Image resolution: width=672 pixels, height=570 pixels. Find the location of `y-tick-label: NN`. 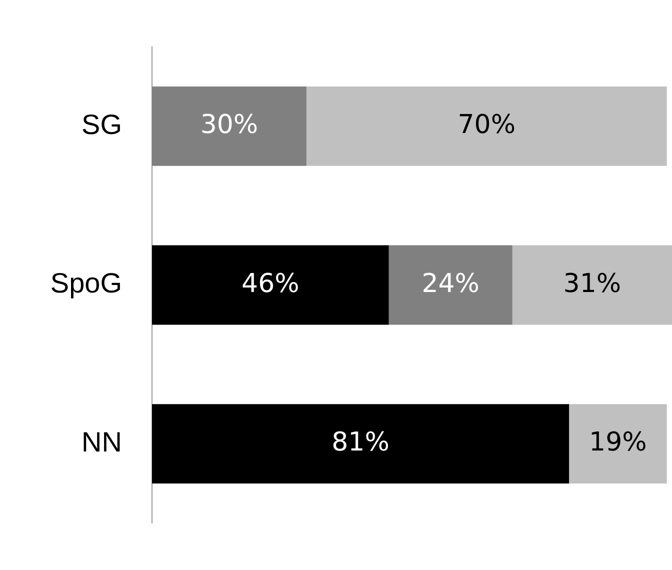

y-tick-label: NN is located at coordinates (102, 442).